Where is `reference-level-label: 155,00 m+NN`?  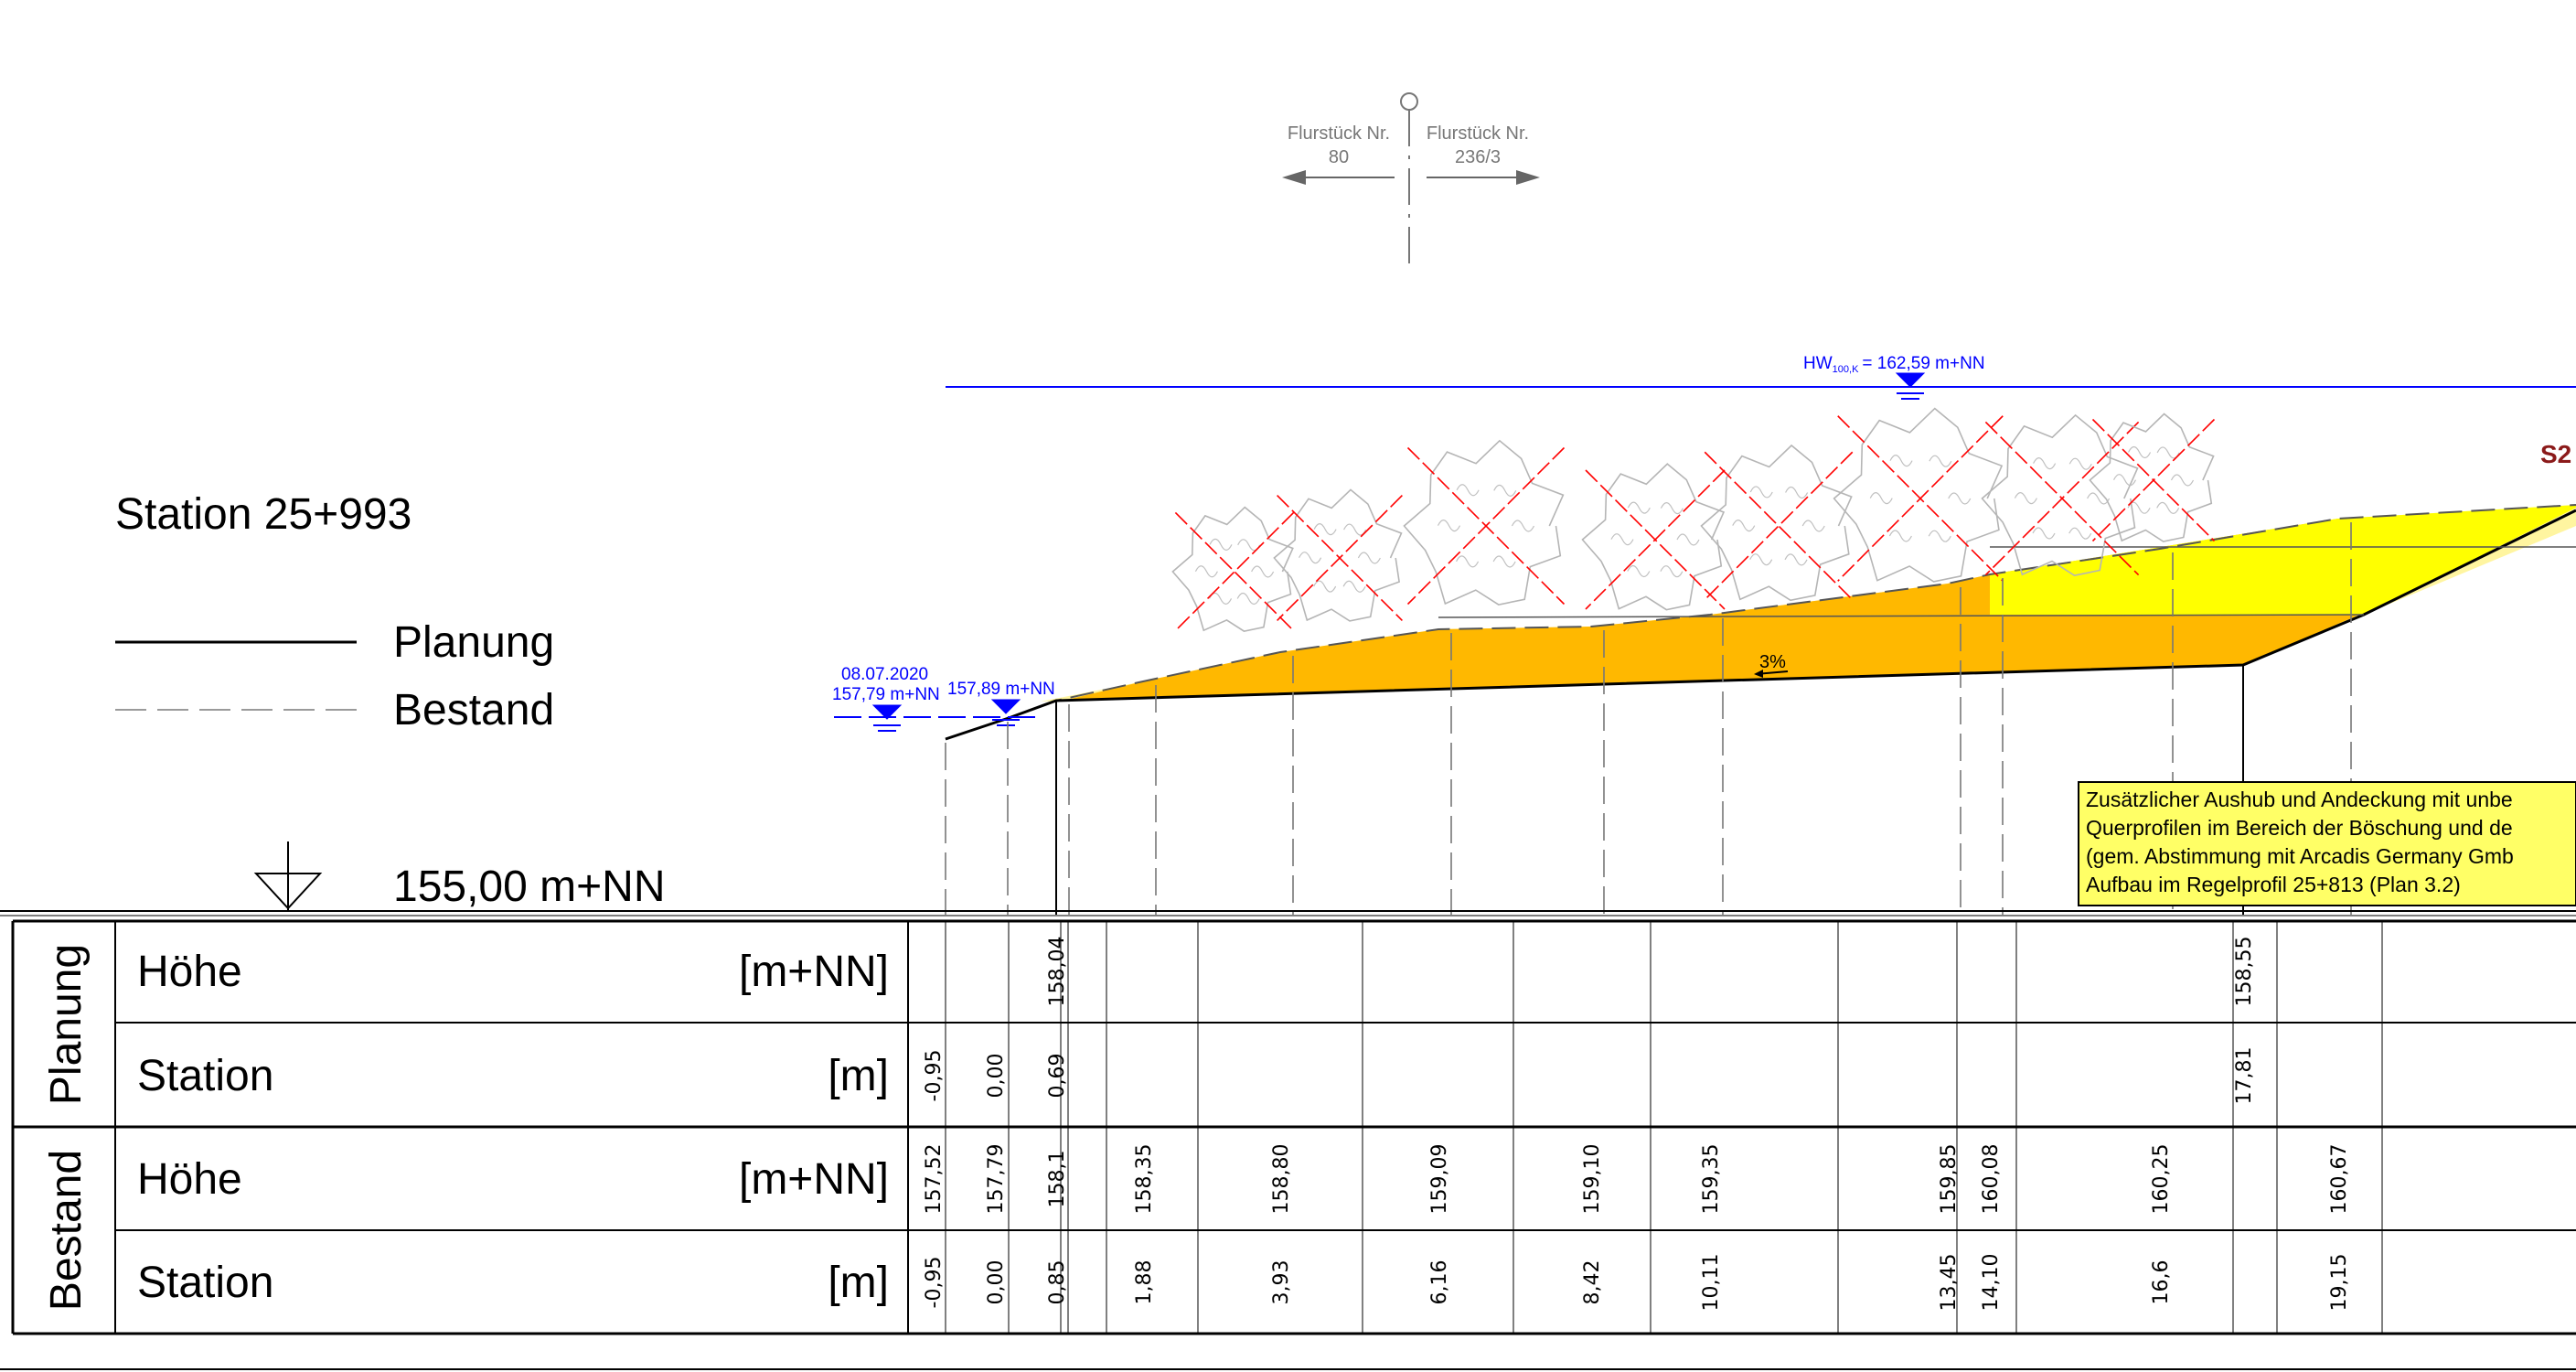 reference-level-label: 155,00 m+NN is located at coordinates (529, 887).